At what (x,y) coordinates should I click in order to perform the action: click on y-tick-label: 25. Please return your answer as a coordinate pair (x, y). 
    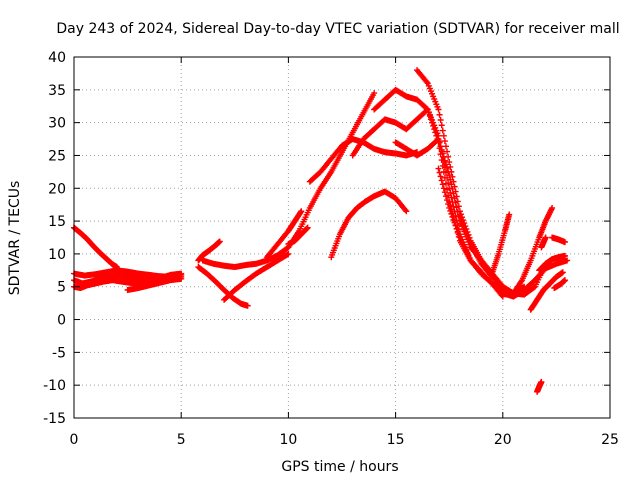
    Looking at the image, I should click on (57, 156).